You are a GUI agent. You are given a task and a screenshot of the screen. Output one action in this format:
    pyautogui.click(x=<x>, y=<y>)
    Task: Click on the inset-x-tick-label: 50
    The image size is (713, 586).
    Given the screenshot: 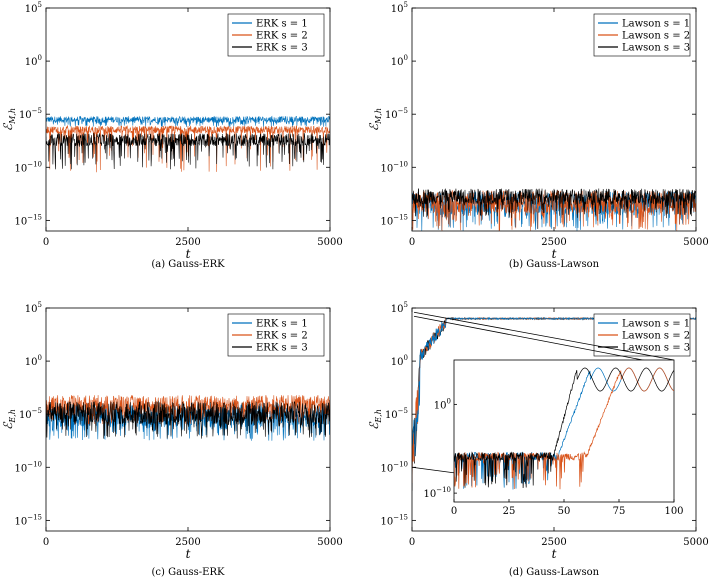 What is the action you would take?
    pyautogui.click(x=564, y=511)
    